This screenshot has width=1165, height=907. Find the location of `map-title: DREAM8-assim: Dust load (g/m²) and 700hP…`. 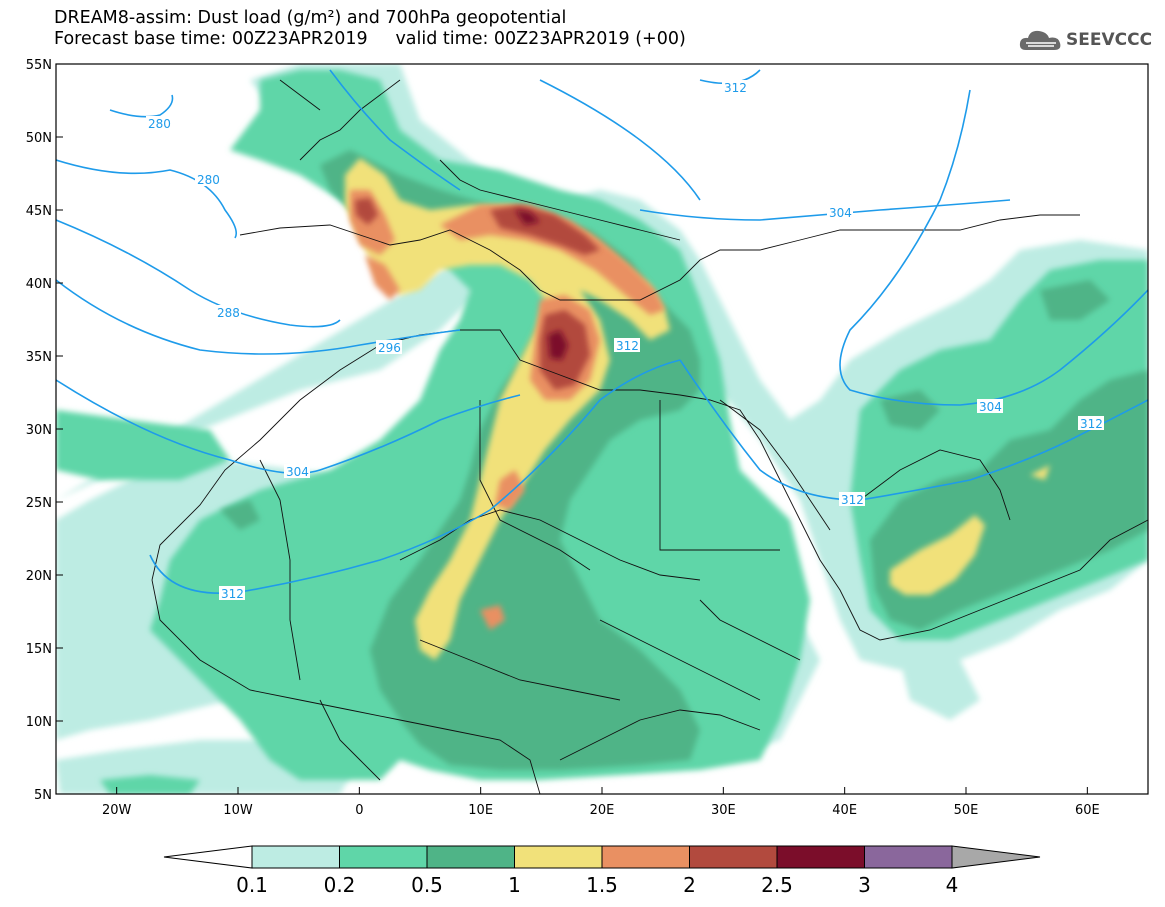

map-title: DREAM8-assim: Dust load (g/m²) and 700hP… is located at coordinates (370, 29).